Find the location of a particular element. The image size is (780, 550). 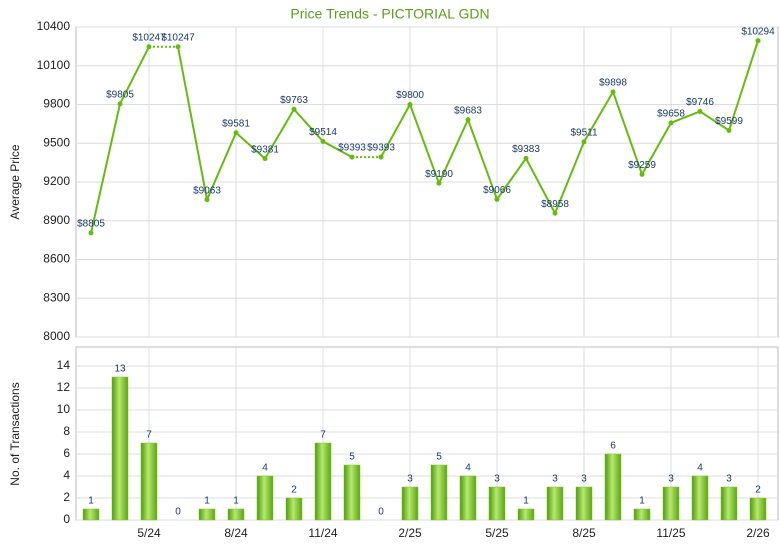

y-tick-label: 9800 is located at coordinates (56, 104).